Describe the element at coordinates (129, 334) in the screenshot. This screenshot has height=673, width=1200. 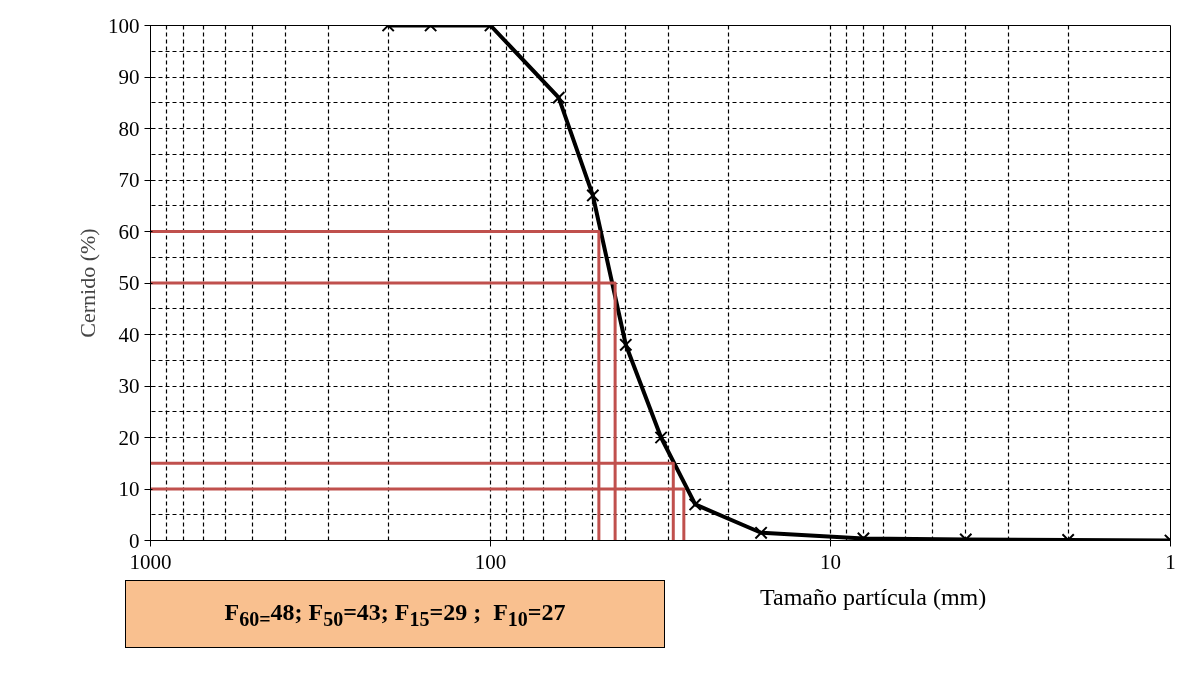
I see `y-tick-label: 40` at that location.